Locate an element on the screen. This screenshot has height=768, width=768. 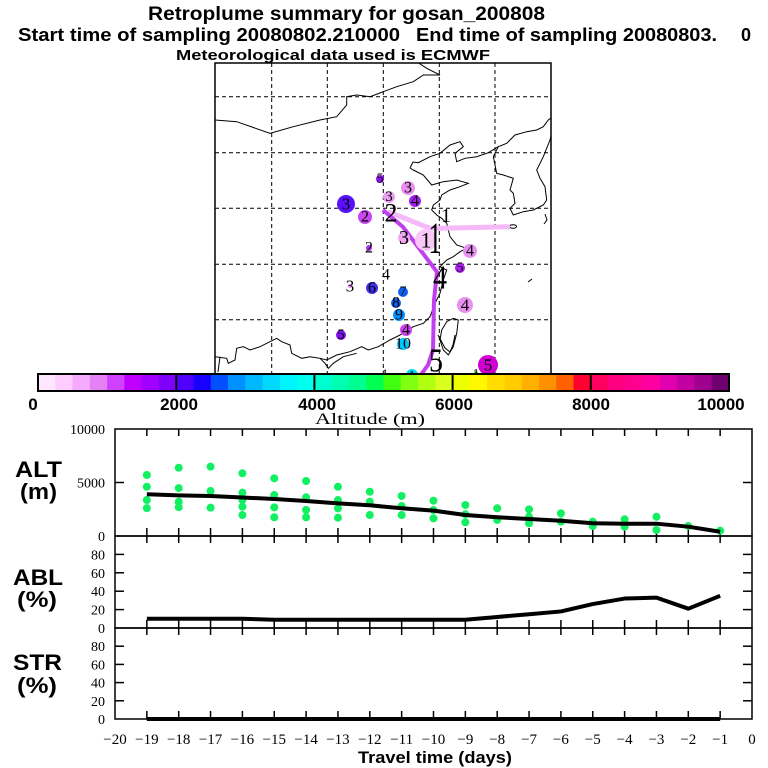
marker-label: 8 is located at coordinates (396, 303).